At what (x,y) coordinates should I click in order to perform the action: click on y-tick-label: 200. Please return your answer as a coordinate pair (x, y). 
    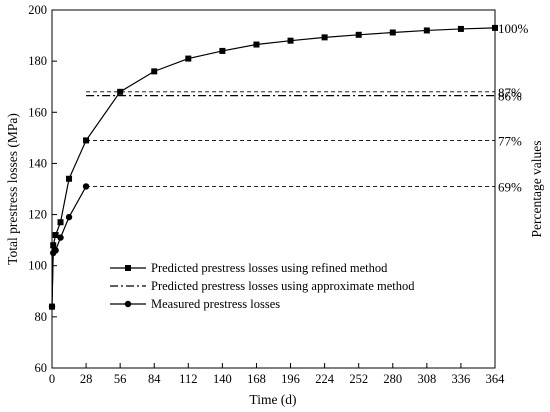
    Looking at the image, I should click on (37, 10).